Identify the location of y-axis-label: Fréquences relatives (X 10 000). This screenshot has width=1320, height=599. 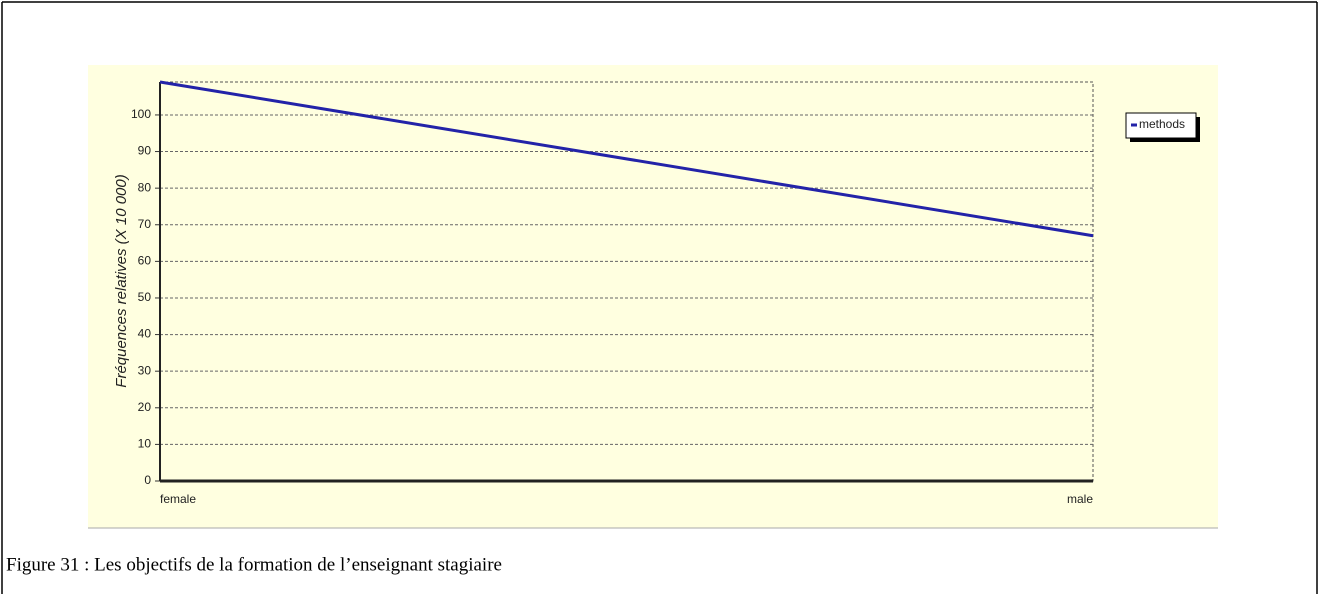
(121, 280).